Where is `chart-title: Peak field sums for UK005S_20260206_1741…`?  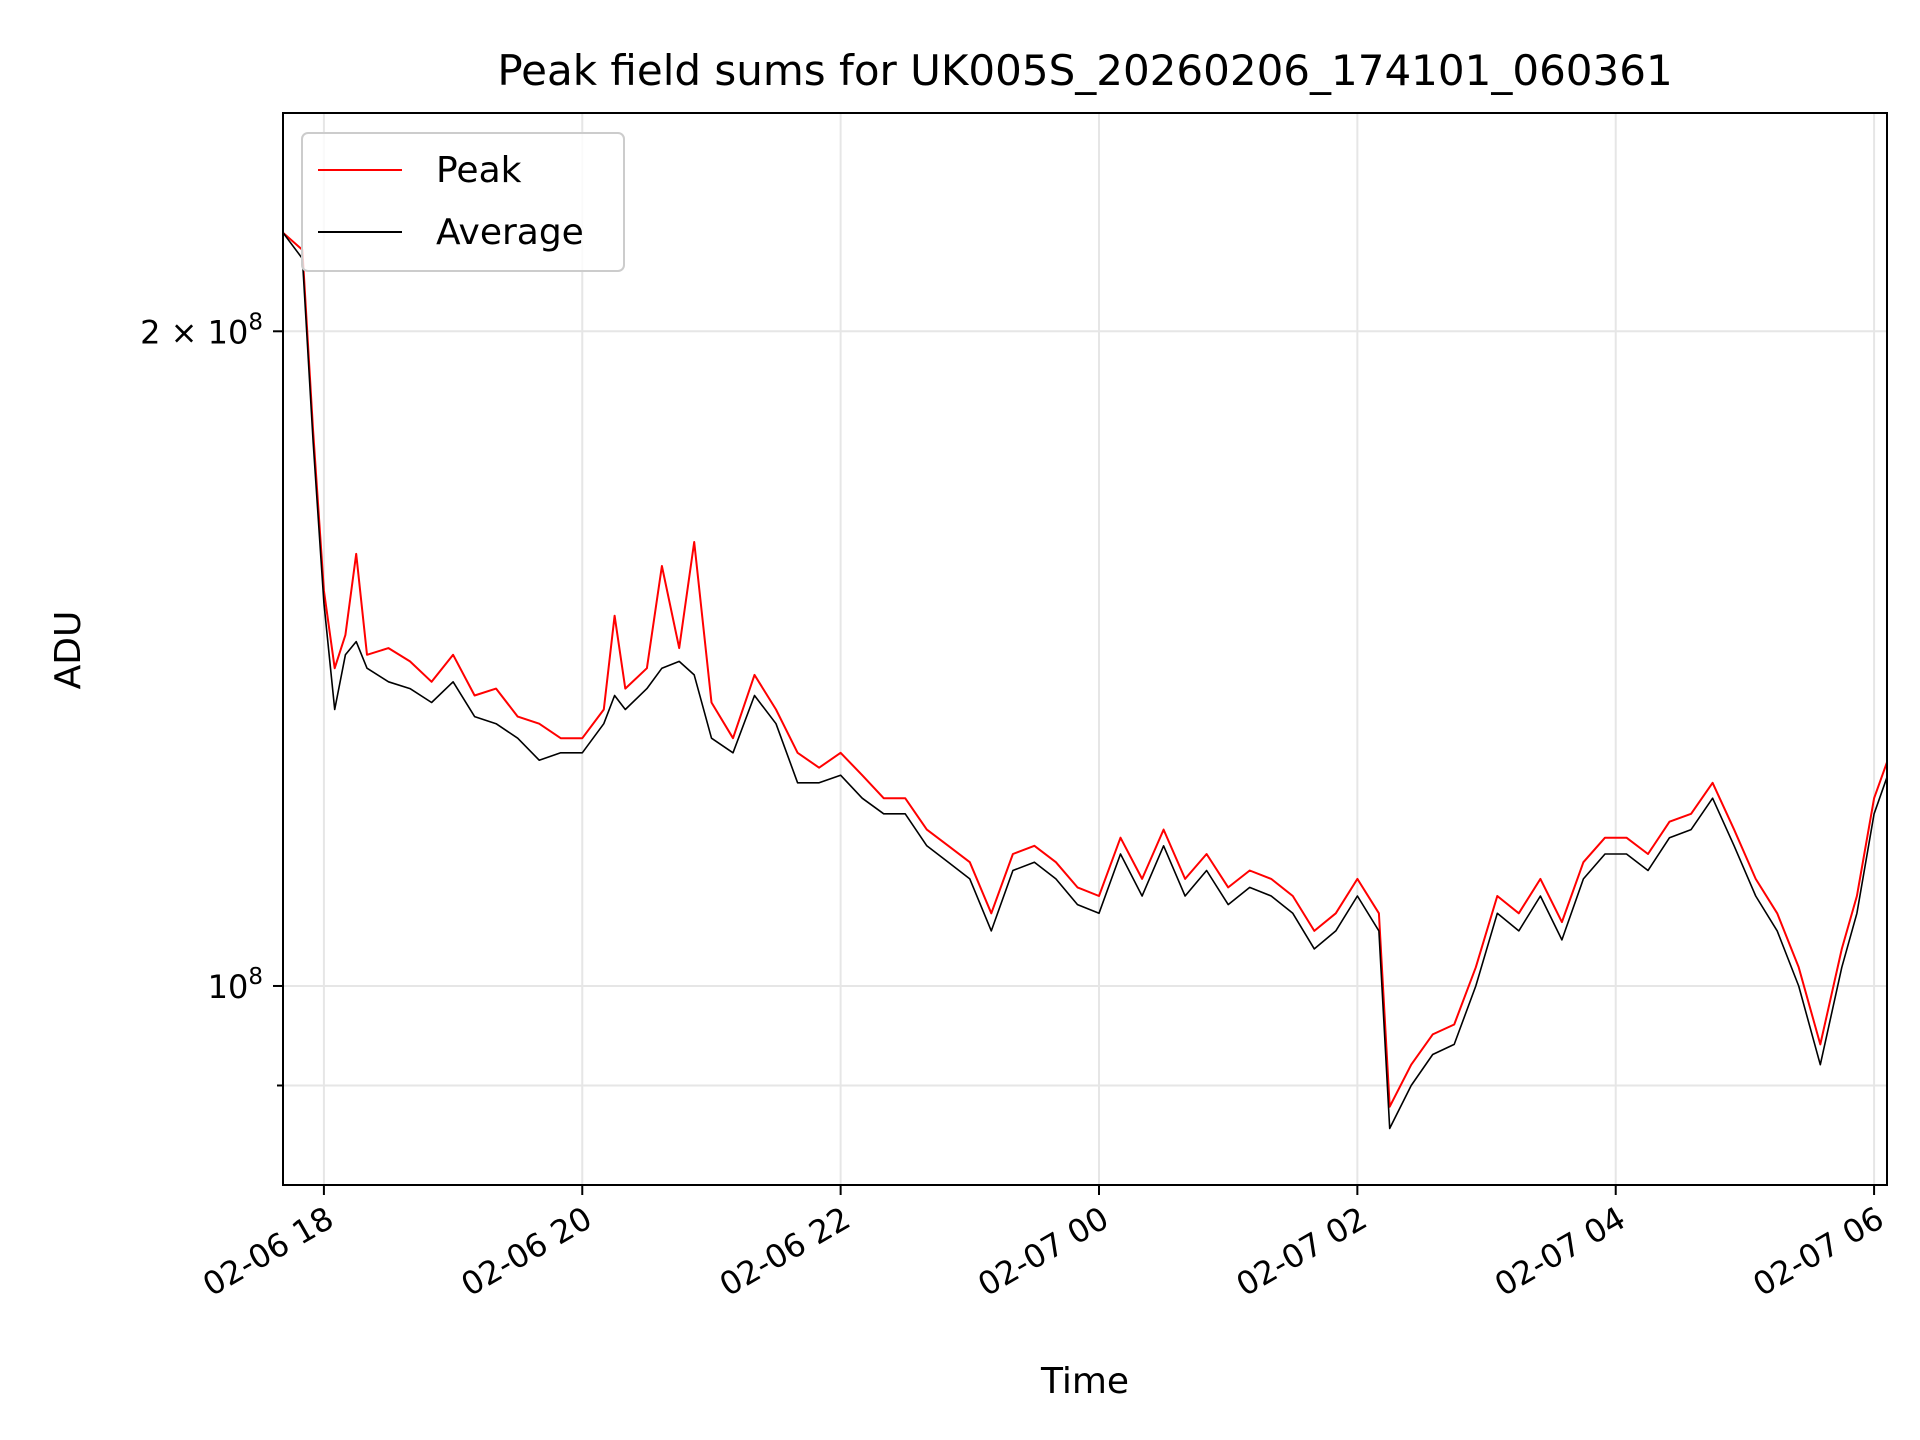 chart-title: Peak field sums for UK005S_20260206_1741… is located at coordinates (1084, 70).